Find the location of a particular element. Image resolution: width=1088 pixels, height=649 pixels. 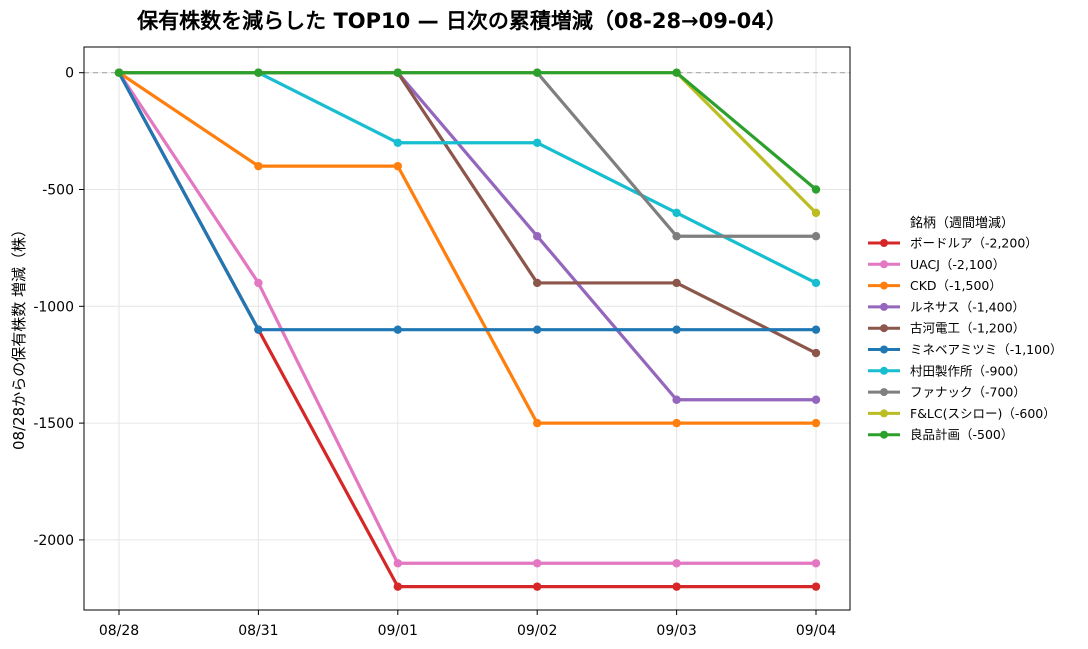

x-tick-label: 09/03 is located at coordinates (676, 631).